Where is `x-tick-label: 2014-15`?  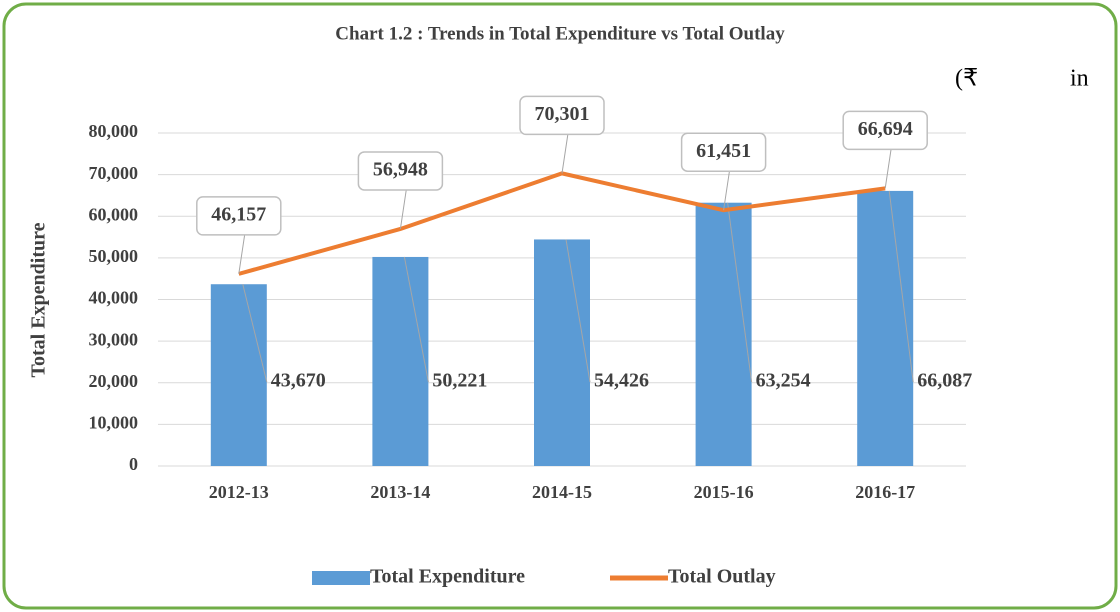 x-tick-label: 2014-15 is located at coordinates (562, 492).